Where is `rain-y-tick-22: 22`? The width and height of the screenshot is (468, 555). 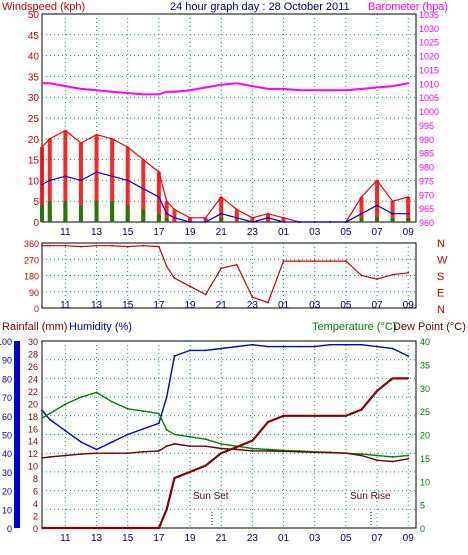 rain-y-tick-22: 22 is located at coordinates (33, 392).